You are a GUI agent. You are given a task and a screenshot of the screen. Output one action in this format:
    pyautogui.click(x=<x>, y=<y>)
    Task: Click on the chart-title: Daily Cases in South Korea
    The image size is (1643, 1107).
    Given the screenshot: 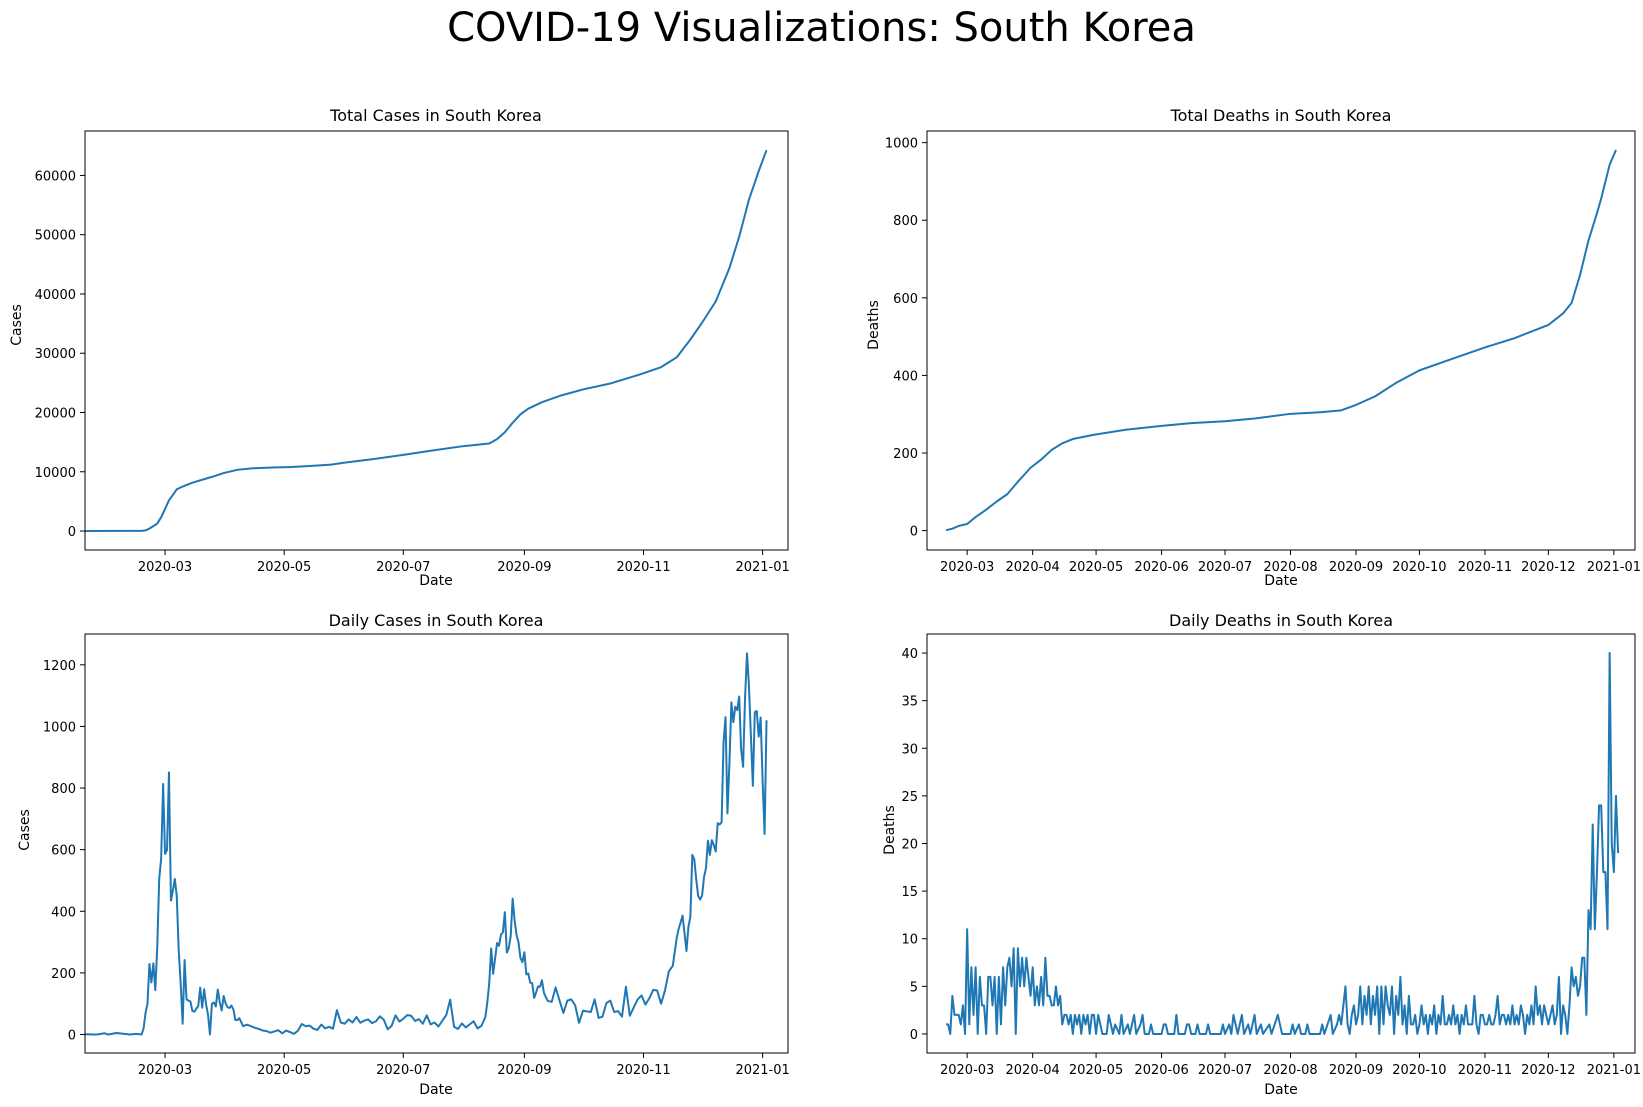 What is the action you would take?
    pyautogui.click(x=436, y=620)
    